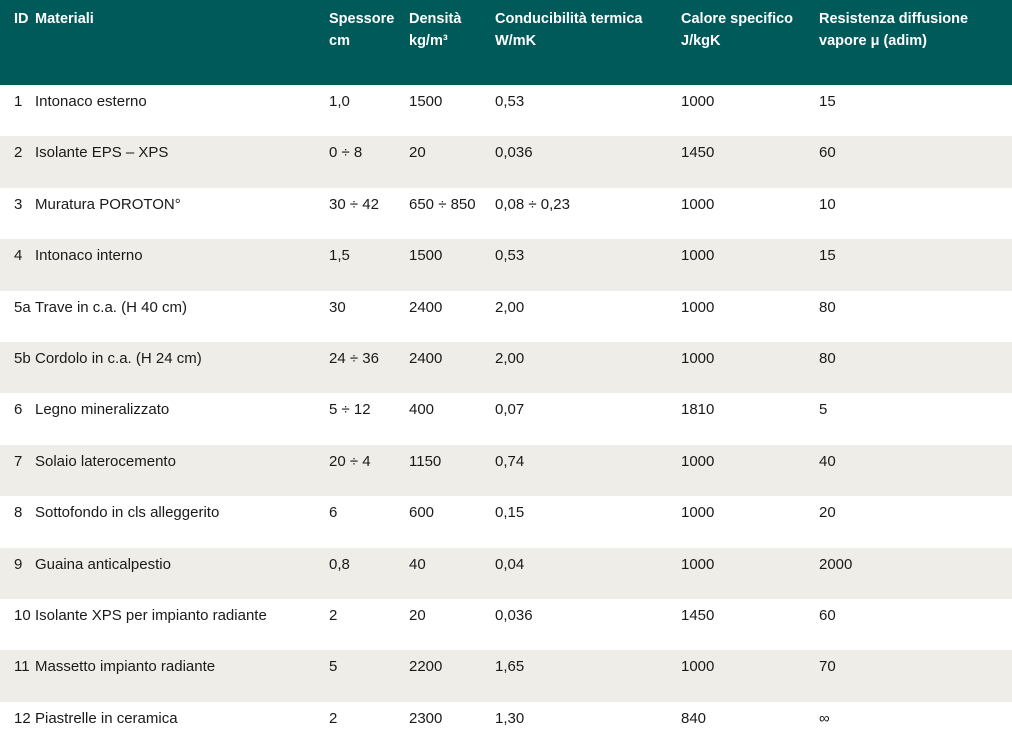 This screenshot has width=1012, height=753. What do you see at coordinates (18, 101) in the screenshot?
I see `cell-id: 1` at bounding box center [18, 101].